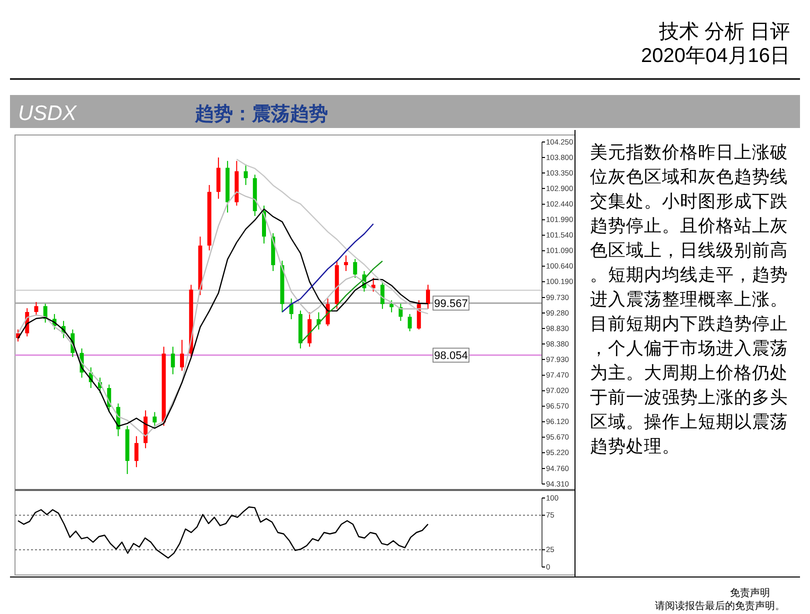 Image resolution: width=810 pixels, height=614 pixels. Describe the element at coordinates (715, 56) in the screenshot. I see `text: 2020年04月16日` at that location.